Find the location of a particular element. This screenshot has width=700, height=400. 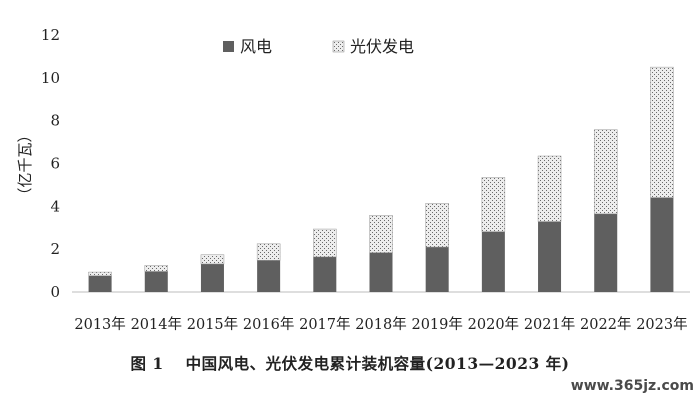

figure-caption: 图 1 中国风电、光伏发电累计装机容量(2013—2023 年) is located at coordinates (350, 363).